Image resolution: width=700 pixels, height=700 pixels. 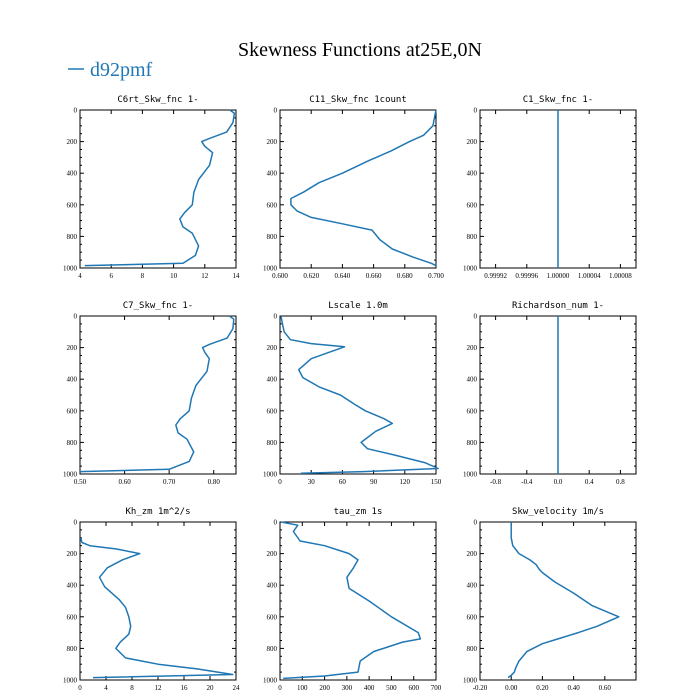 What do you see at coordinates (121, 70) in the screenshot?
I see `legend-label: d92pmf` at bounding box center [121, 70].